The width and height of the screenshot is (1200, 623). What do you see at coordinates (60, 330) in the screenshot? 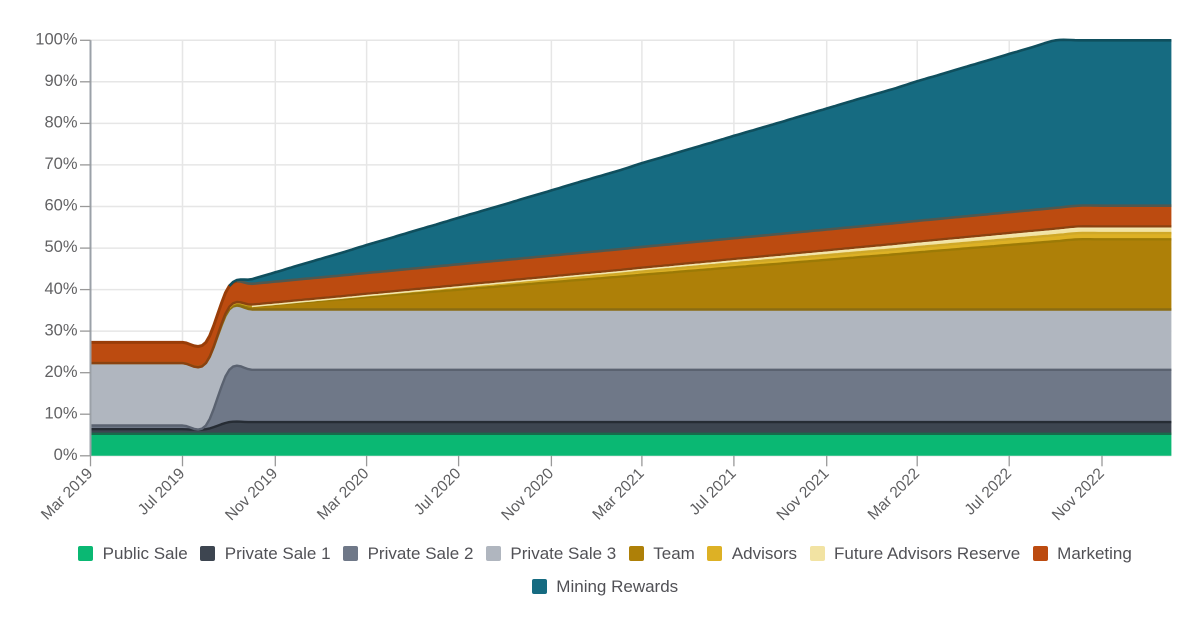
I see `svg-text: 30%` at bounding box center [60, 330].